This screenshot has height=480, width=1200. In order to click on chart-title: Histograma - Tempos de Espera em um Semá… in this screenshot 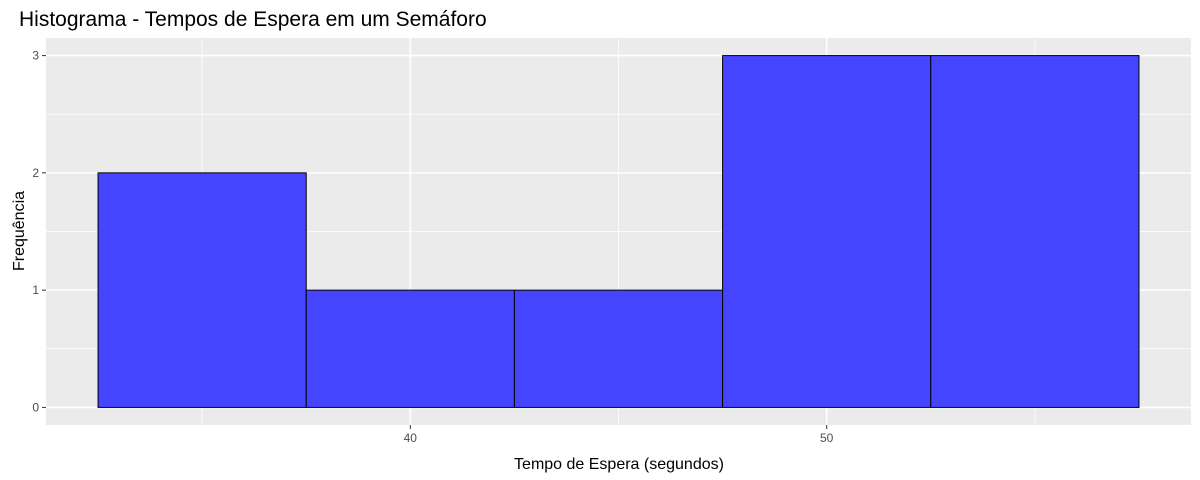, I will do `click(253, 19)`.